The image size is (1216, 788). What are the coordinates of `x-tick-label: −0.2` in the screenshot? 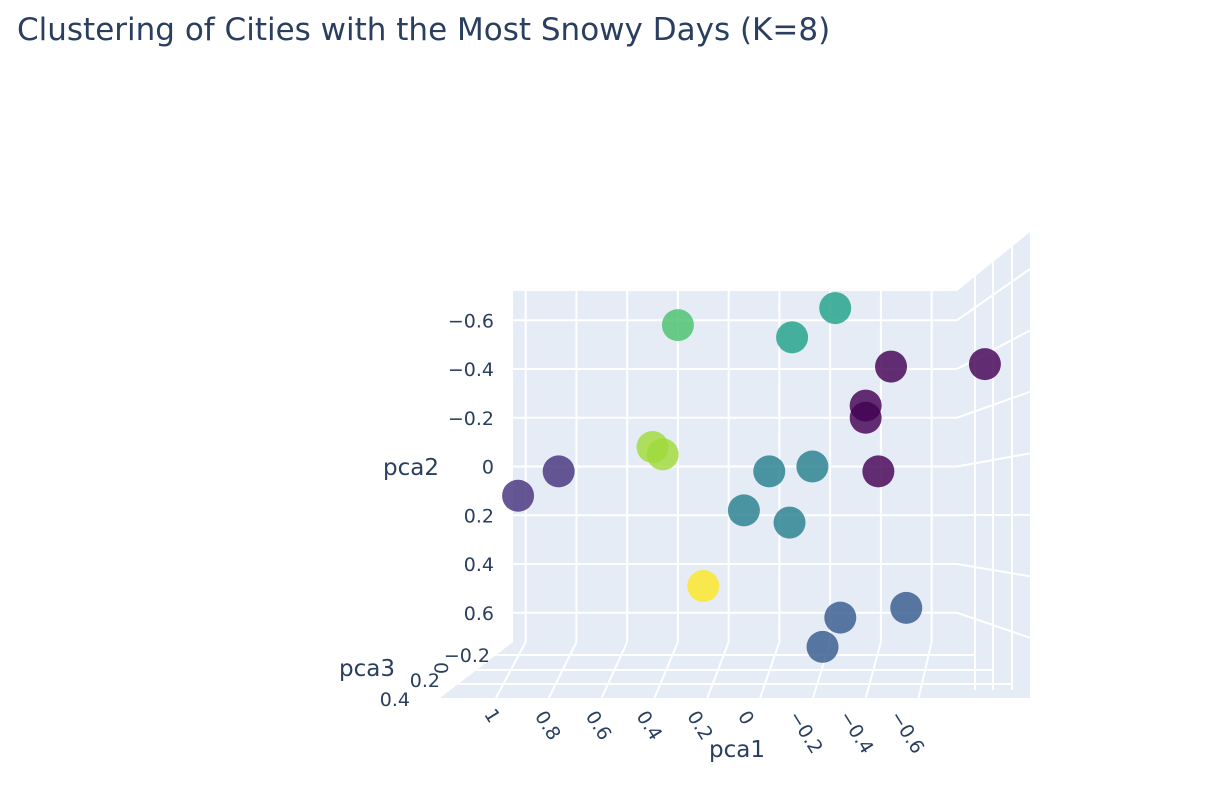 It's located at (805, 732).